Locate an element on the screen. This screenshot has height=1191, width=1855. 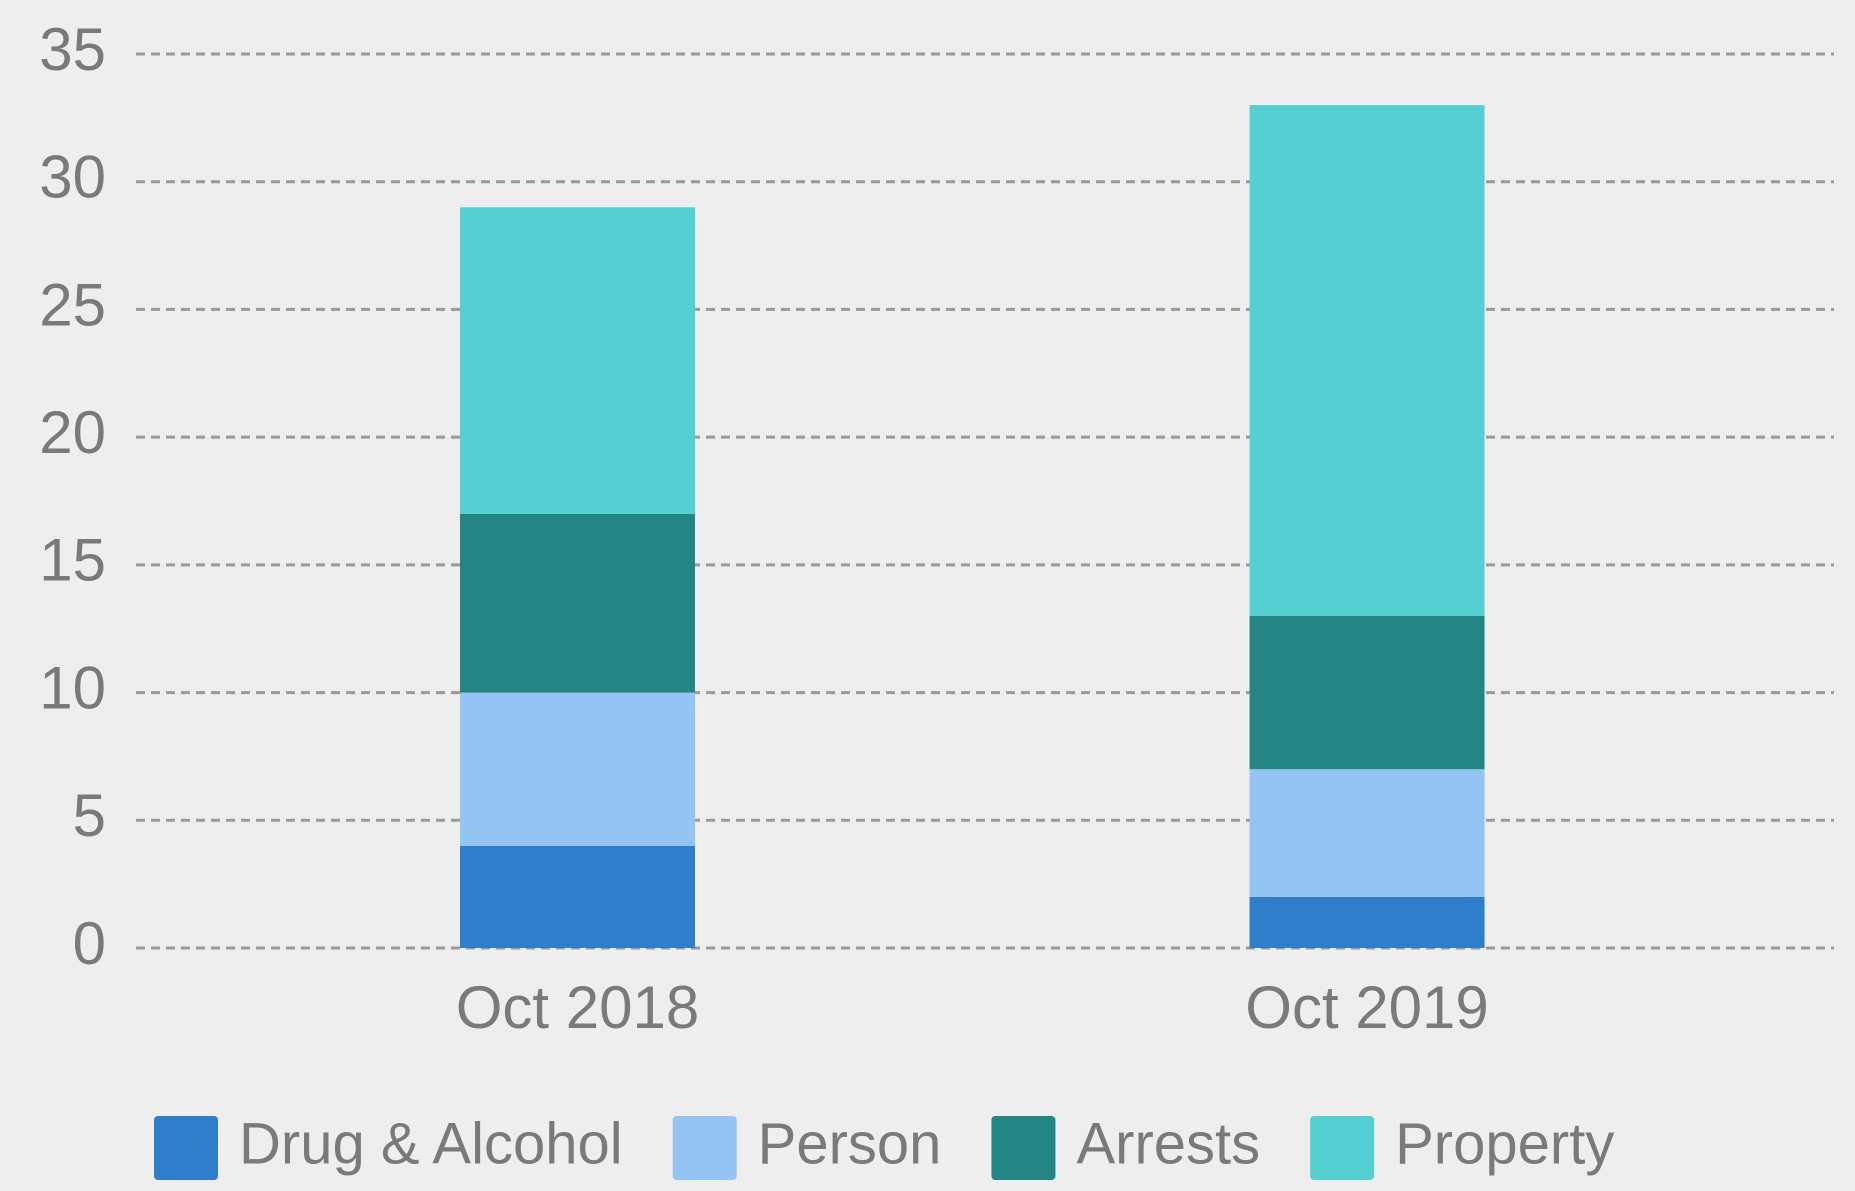
x-tick-label: Oct 2019 is located at coordinates (1367, 1007).